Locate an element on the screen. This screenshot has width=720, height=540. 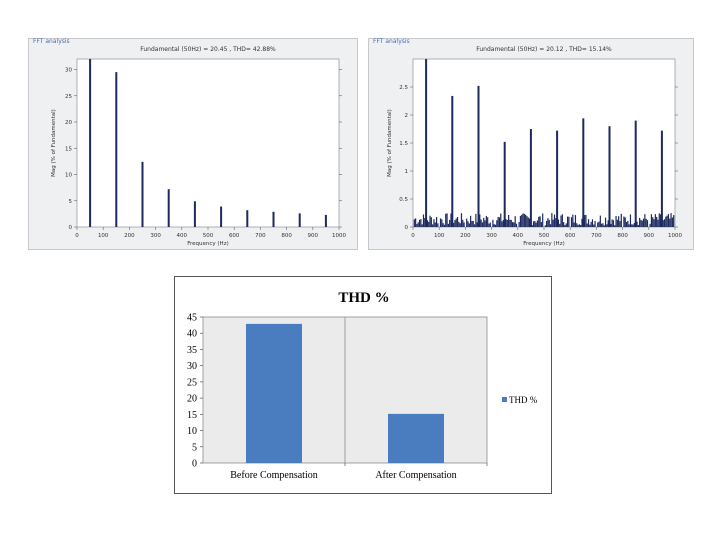
y-tick-label: 1 is located at coordinates (407, 172).